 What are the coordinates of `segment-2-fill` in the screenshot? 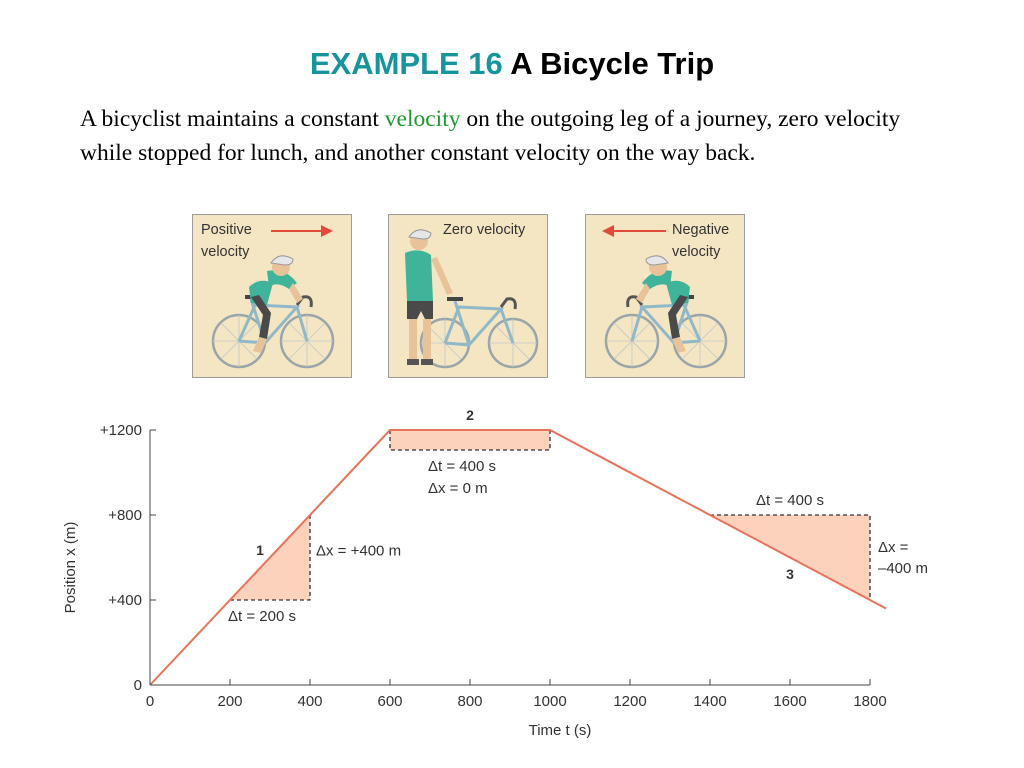 It's located at (470, 440).